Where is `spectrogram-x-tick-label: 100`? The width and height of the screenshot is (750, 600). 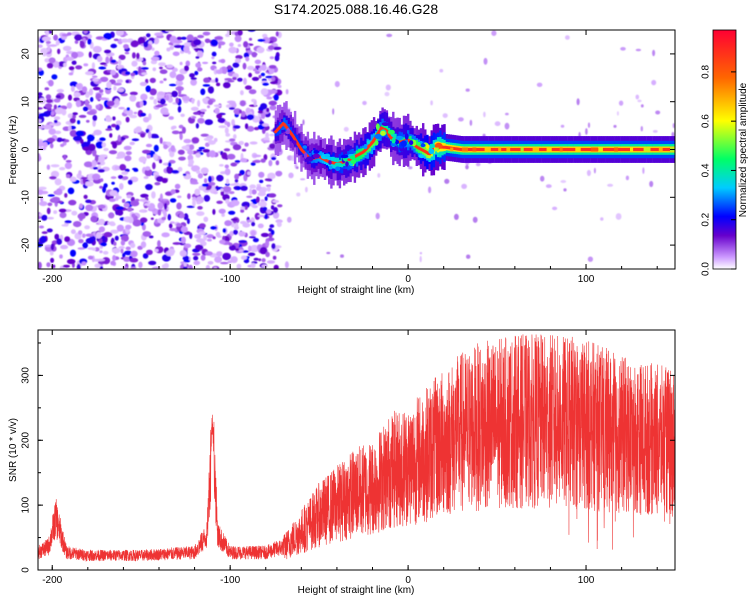 spectrogram-x-tick-label: 100 is located at coordinates (586, 279).